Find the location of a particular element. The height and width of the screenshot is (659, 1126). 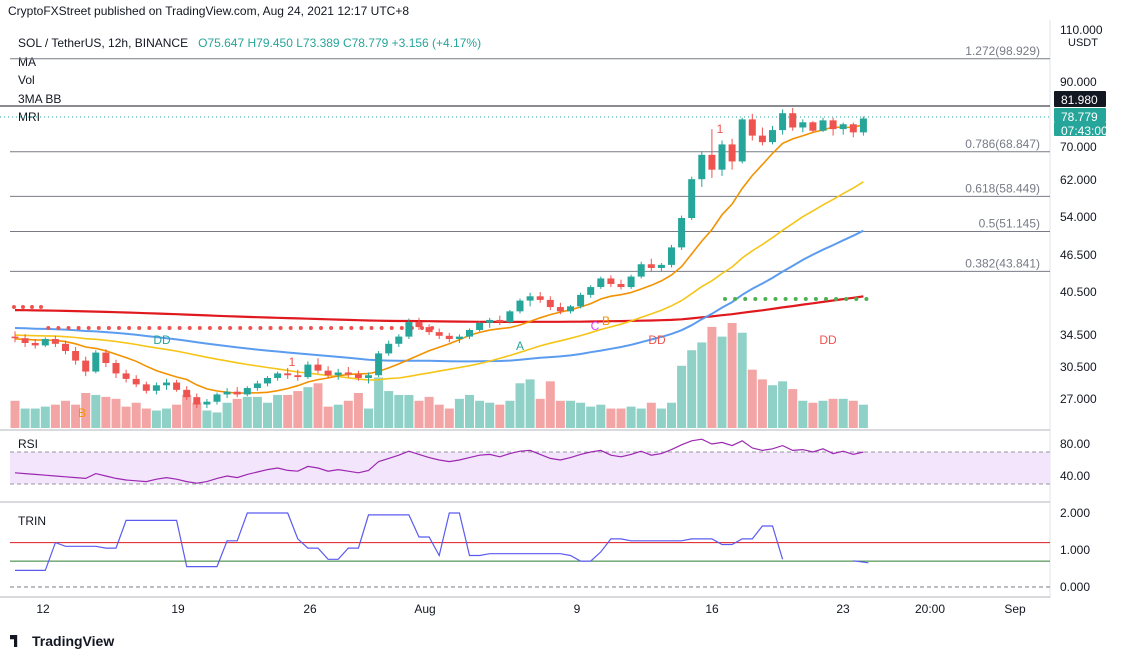

price-tag-label: 78.779 is located at coordinates (1079, 117).